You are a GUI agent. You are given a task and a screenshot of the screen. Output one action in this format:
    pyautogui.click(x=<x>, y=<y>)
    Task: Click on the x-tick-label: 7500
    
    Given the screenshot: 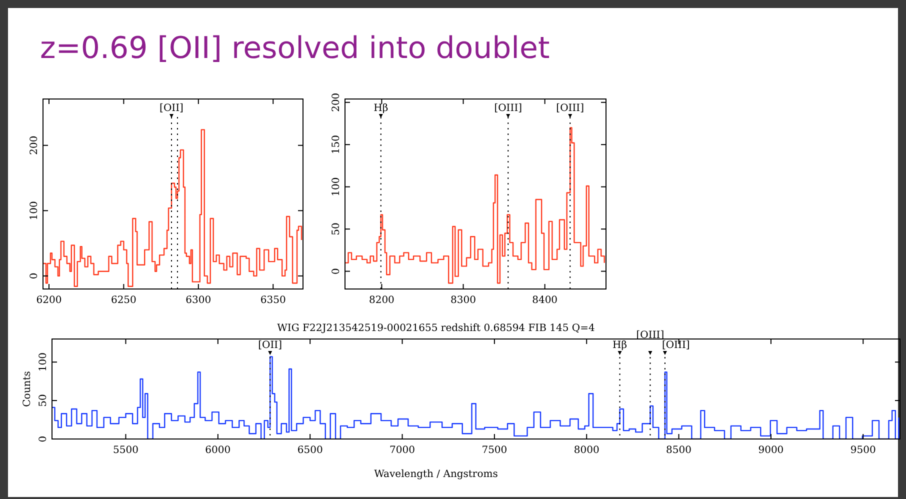 What is the action you would take?
    pyautogui.click(x=495, y=450)
    